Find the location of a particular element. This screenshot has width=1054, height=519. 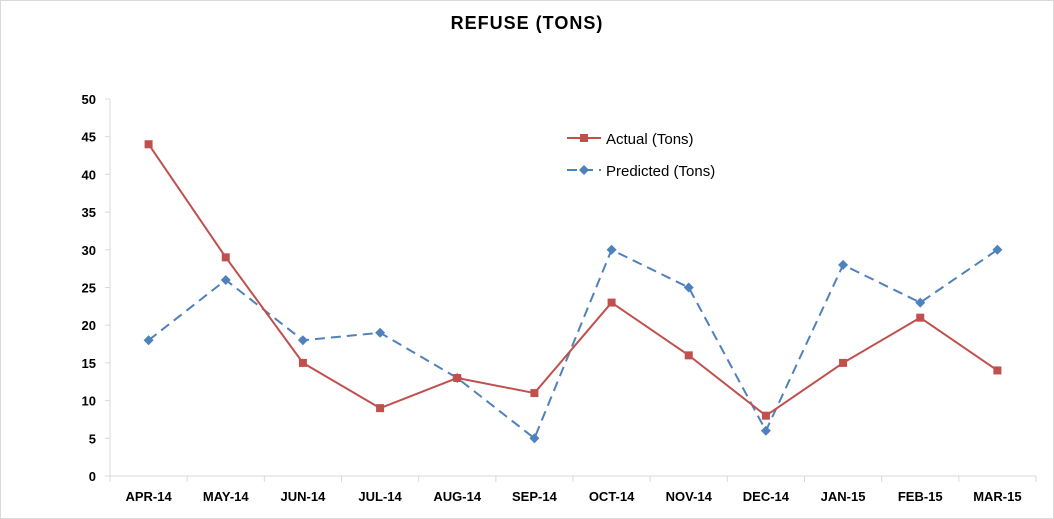

y-tick-label: 0 is located at coordinates (92, 476).